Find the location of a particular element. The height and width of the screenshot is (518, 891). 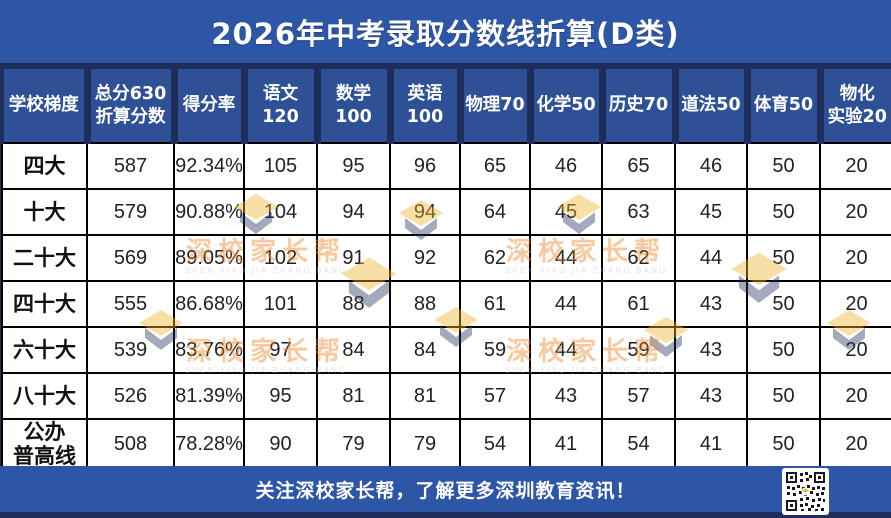

table-row: 四十大 555 86.68% 101 88 88 61 44 61 43 50 20 is located at coordinates (446, 304).